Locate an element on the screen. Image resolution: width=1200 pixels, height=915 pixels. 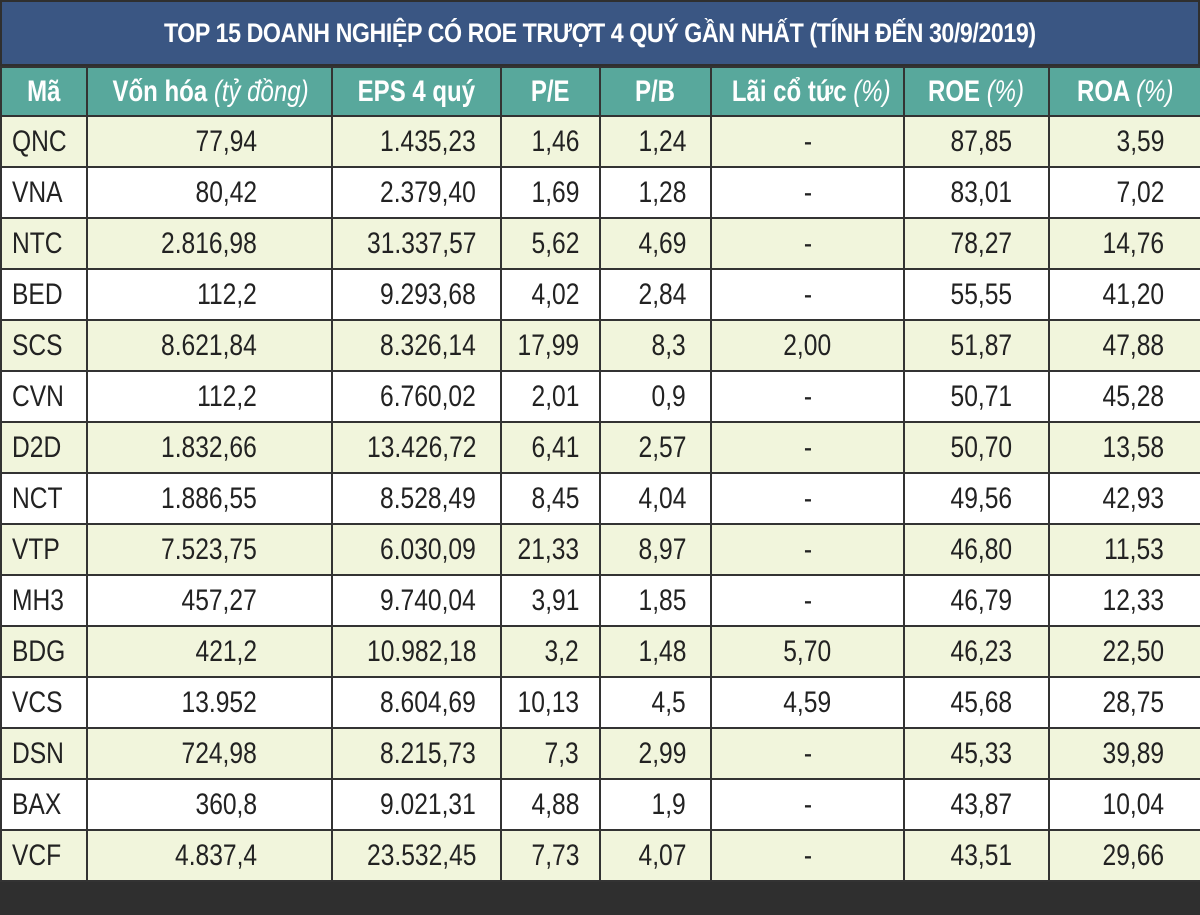
cell-eps-4q: 8.215,73 is located at coordinates (416, 753).